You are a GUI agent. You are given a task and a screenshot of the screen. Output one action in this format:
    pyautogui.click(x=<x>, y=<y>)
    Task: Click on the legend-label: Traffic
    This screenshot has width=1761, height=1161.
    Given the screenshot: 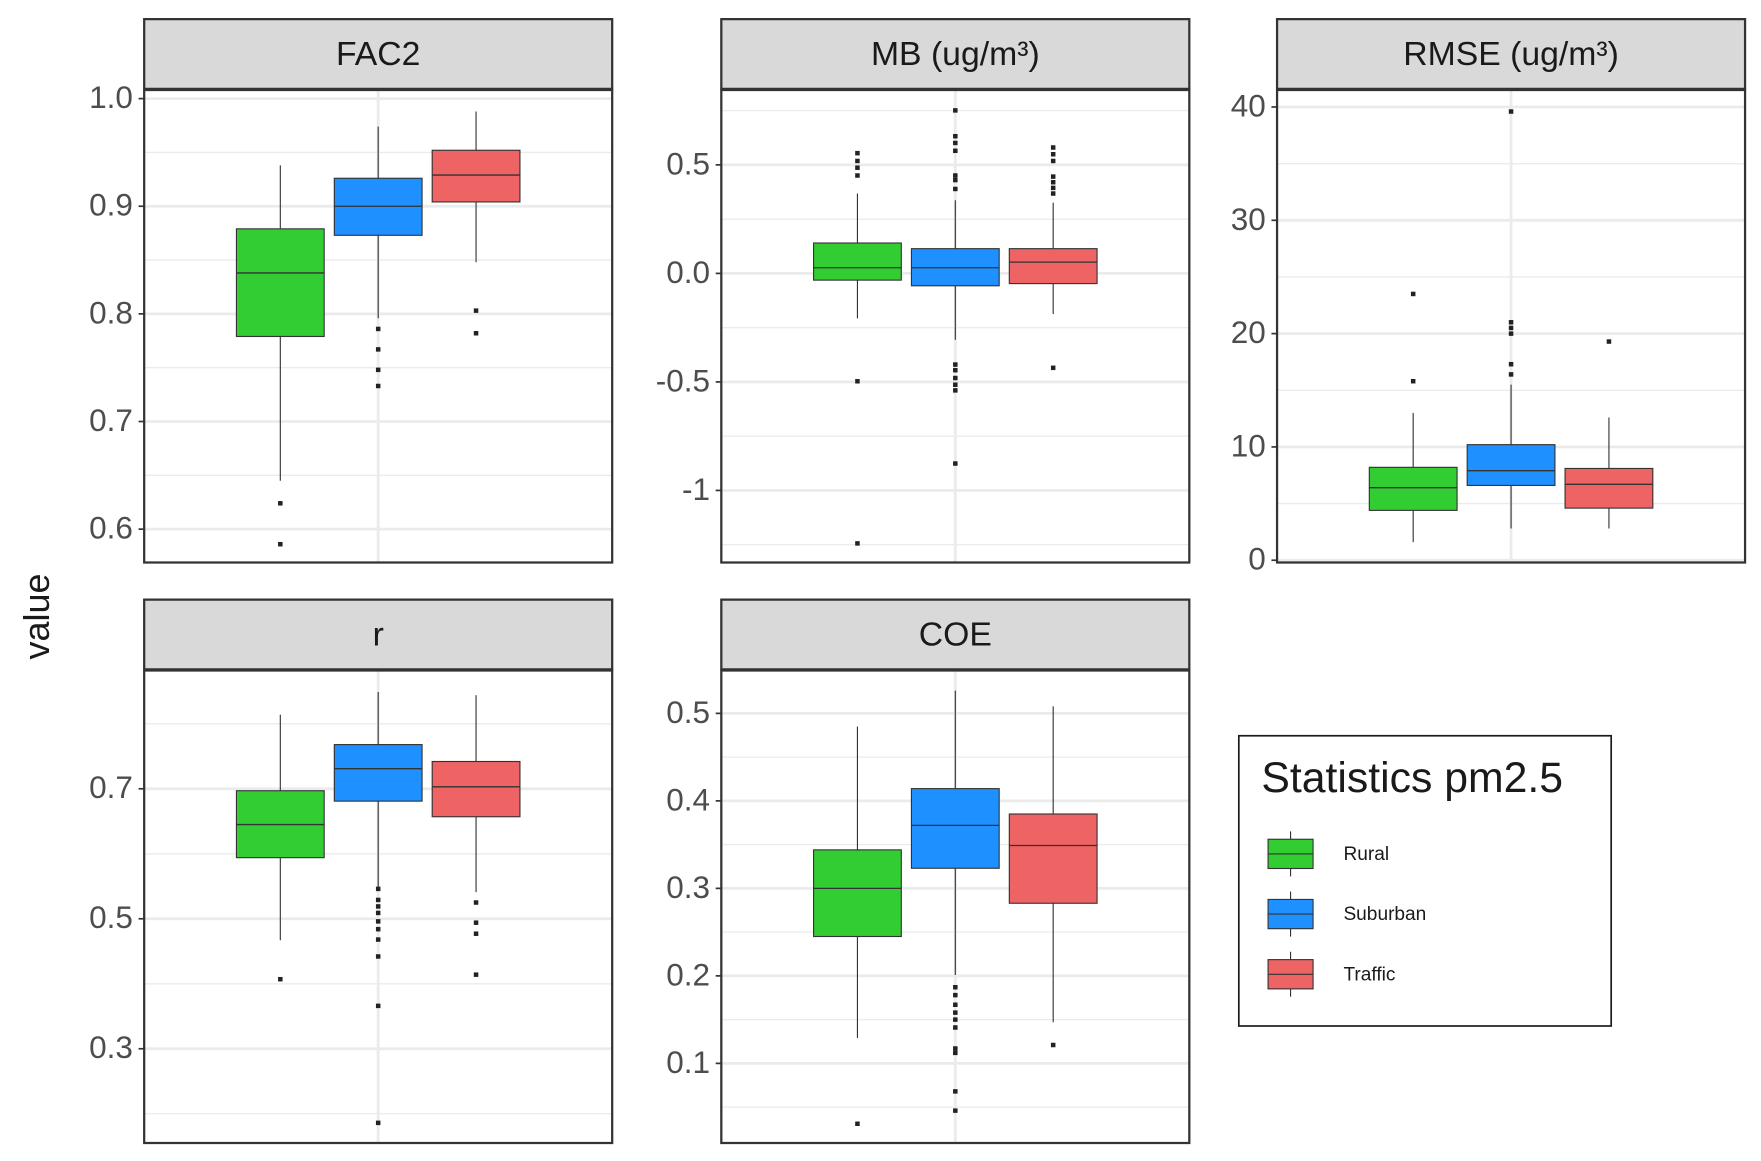 What is the action you would take?
    pyautogui.click(x=1369, y=974)
    